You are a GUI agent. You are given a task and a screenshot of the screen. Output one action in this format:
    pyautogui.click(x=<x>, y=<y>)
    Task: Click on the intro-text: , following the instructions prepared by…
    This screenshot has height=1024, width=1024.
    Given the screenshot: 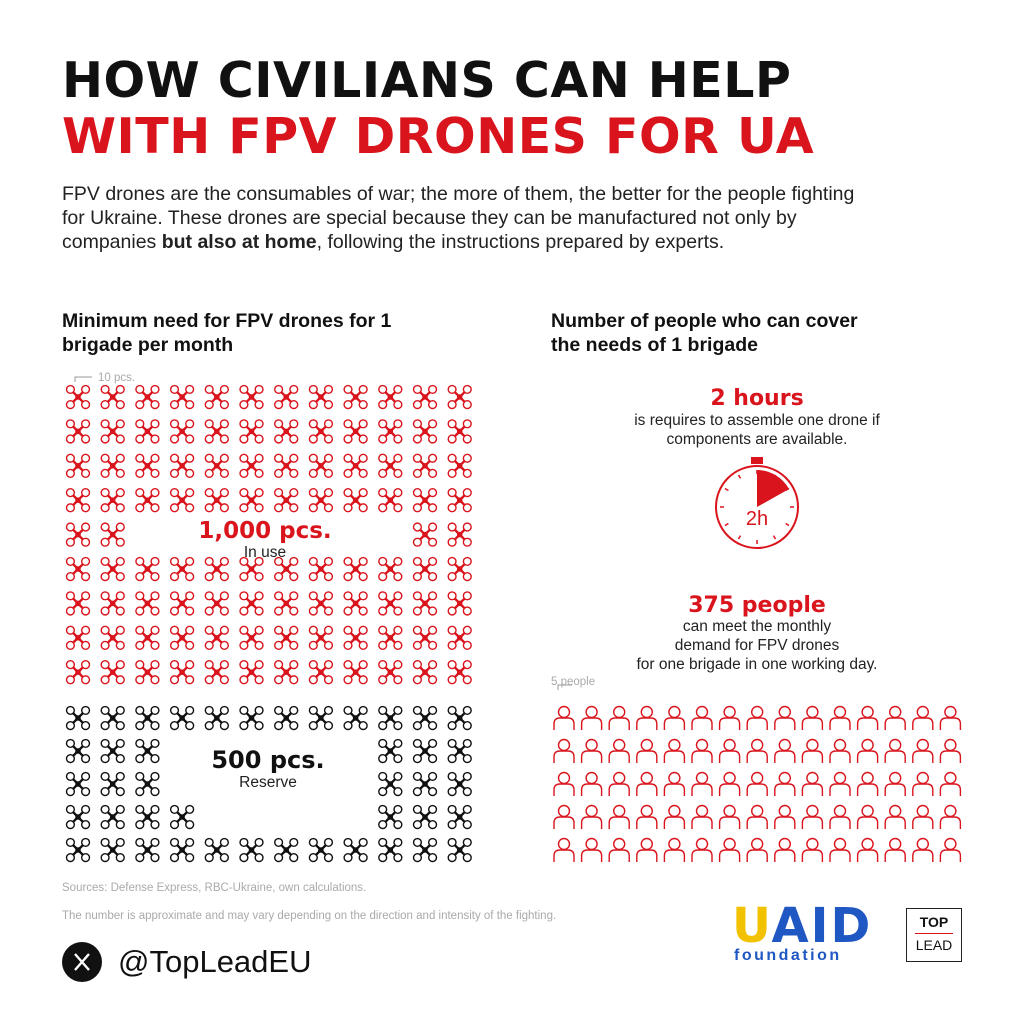 What is the action you would take?
    pyautogui.click(x=520, y=242)
    